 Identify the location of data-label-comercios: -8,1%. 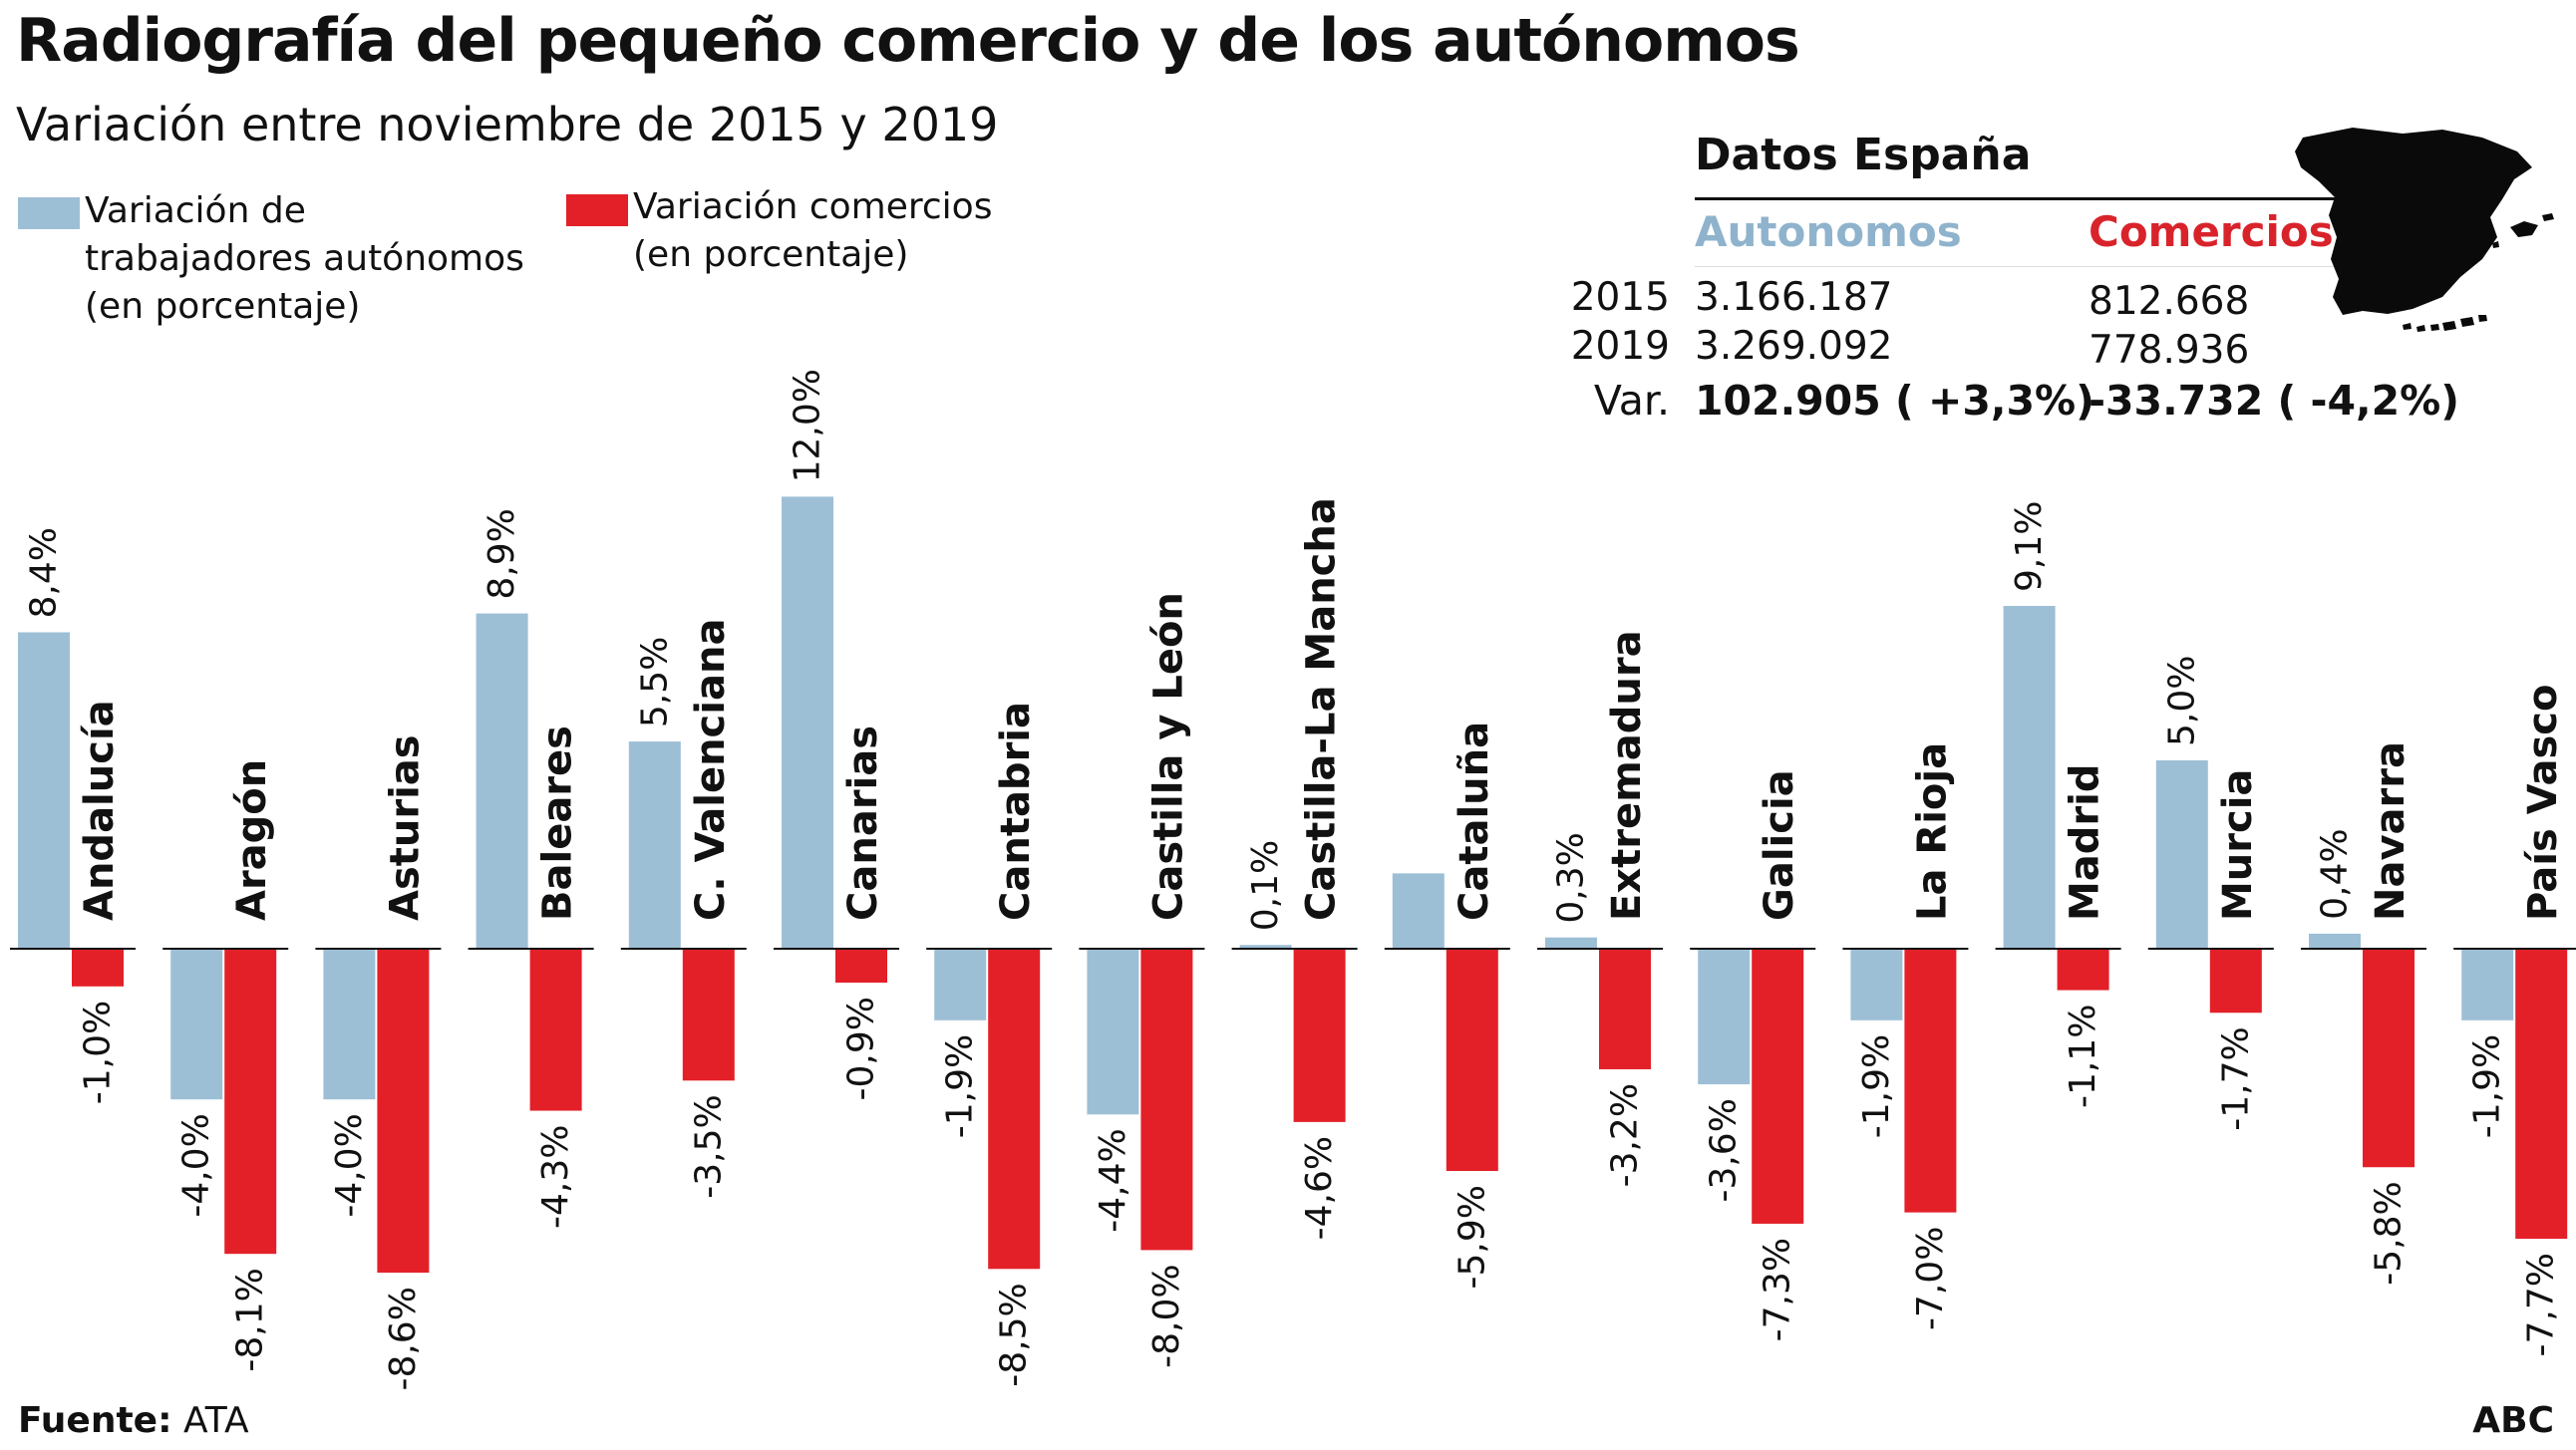
(250, 1319).